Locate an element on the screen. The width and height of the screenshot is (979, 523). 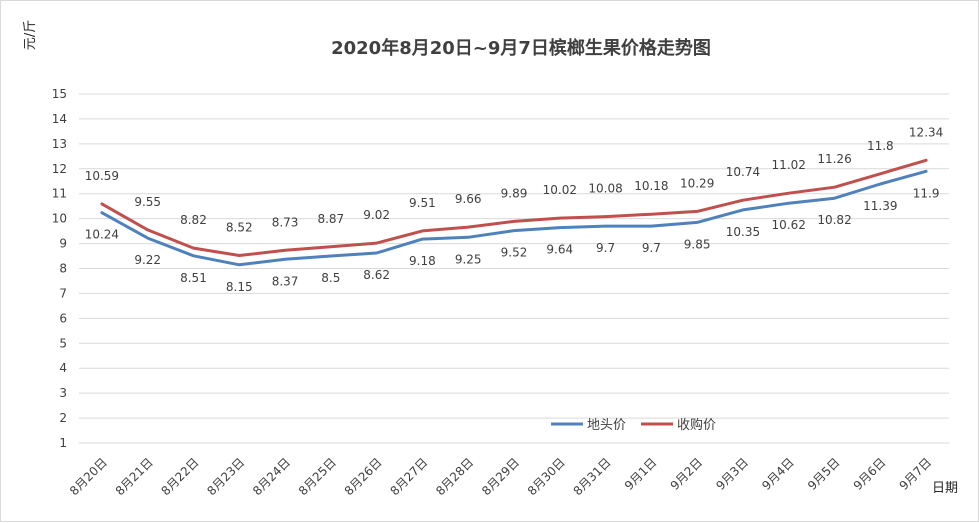
y-tick-label: 5 is located at coordinates (63, 343).